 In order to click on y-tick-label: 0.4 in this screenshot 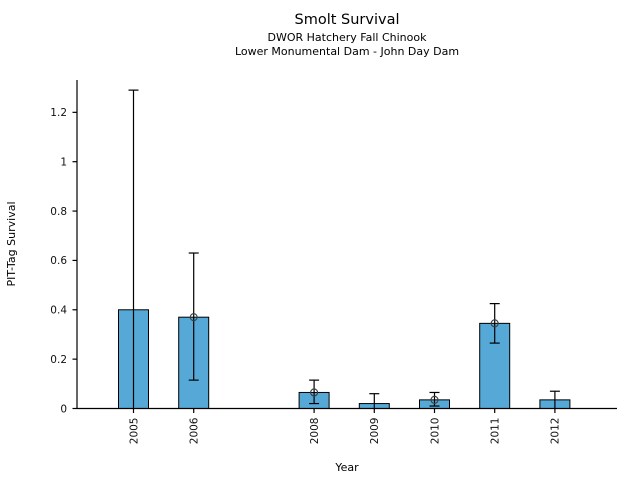, I will do `click(58, 311)`.